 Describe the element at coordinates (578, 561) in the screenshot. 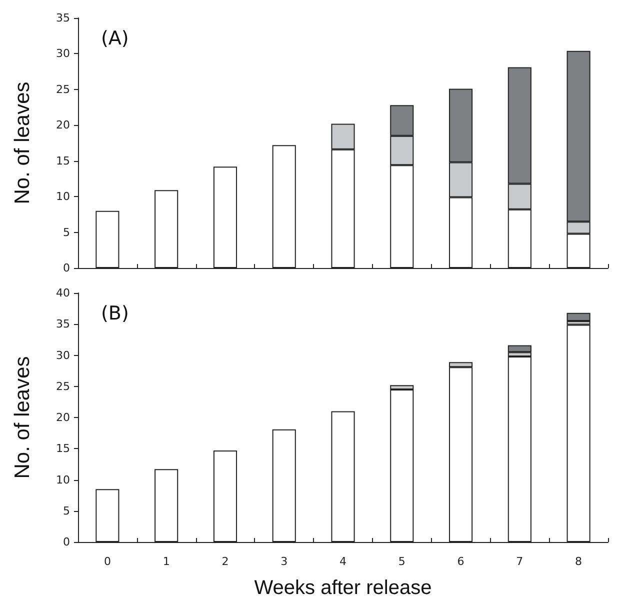

I see `x-tick-label: 8` at that location.